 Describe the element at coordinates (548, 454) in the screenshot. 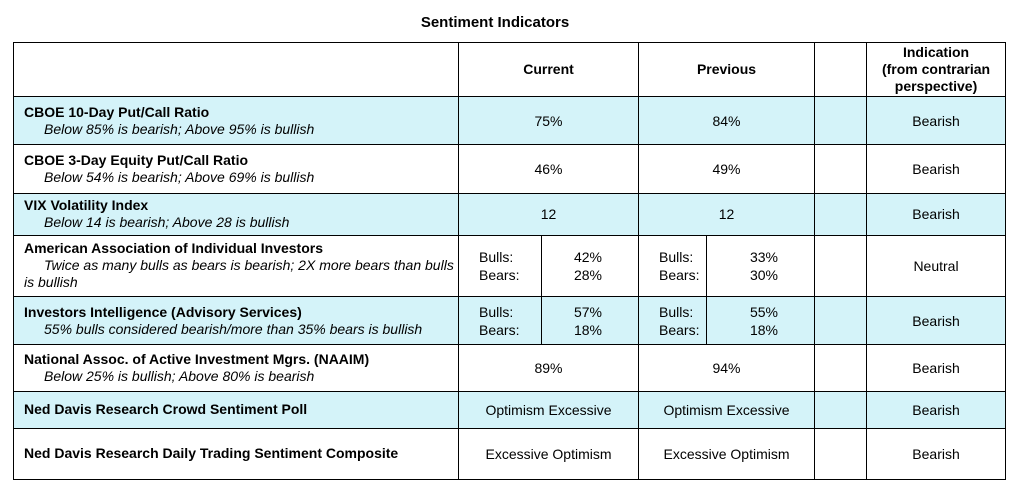

I see `current-value: Excessive Optimism` at that location.